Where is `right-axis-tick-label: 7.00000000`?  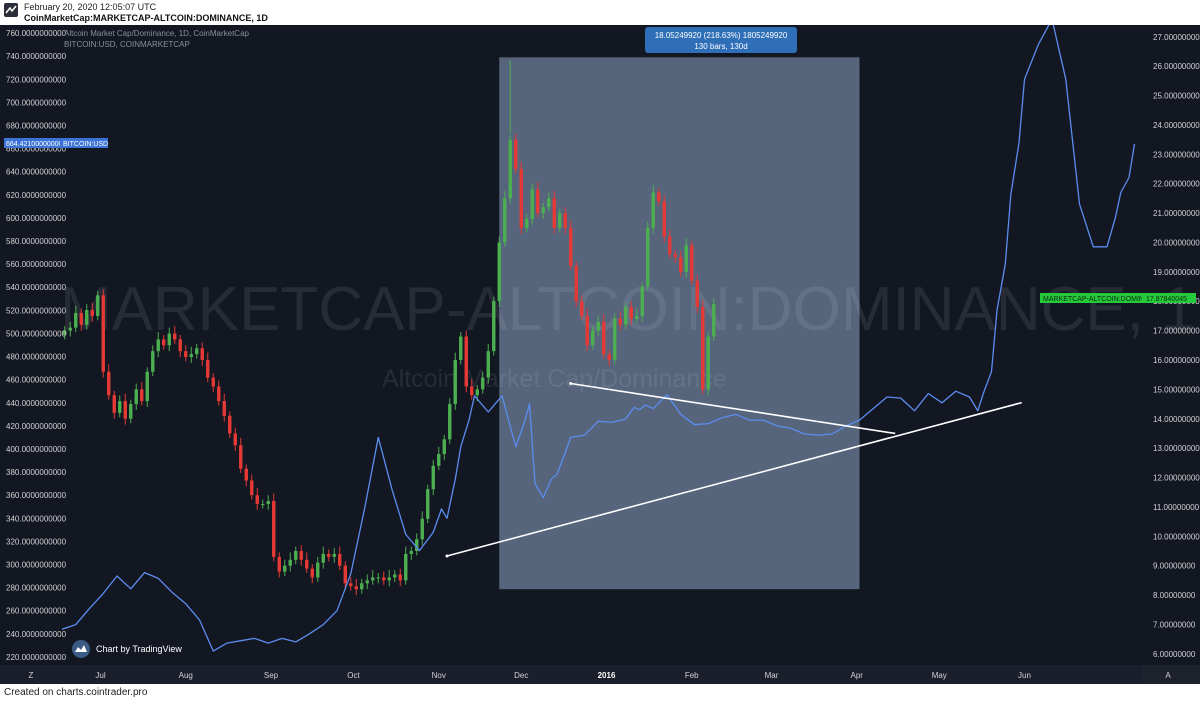 right-axis-tick-label: 7.00000000 is located at coordinates (1174, 624).